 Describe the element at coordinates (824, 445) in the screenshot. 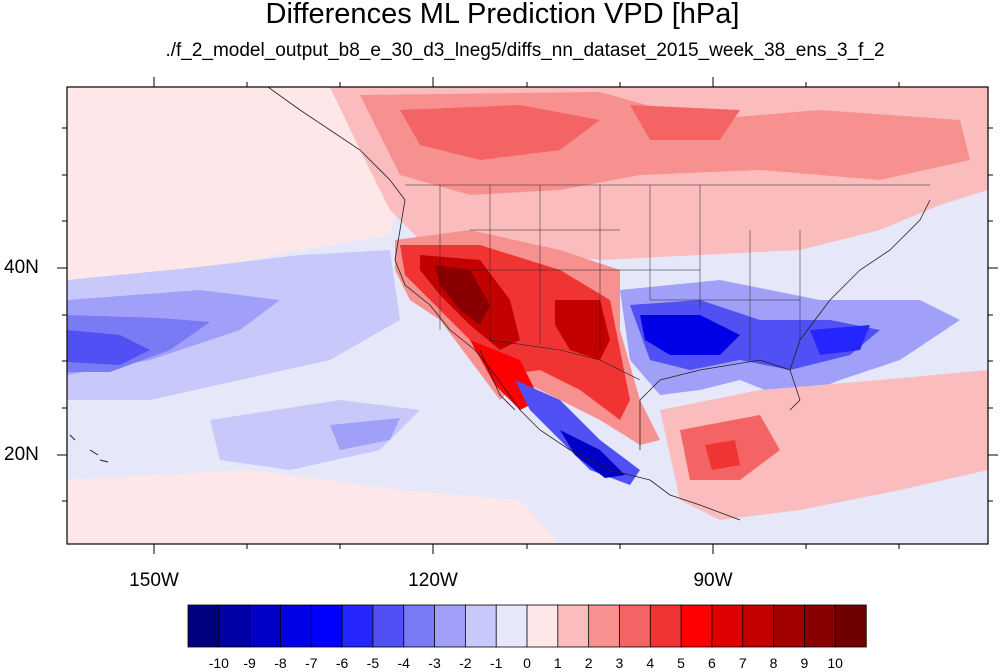

I see `field-caribbean-positive` at that location.